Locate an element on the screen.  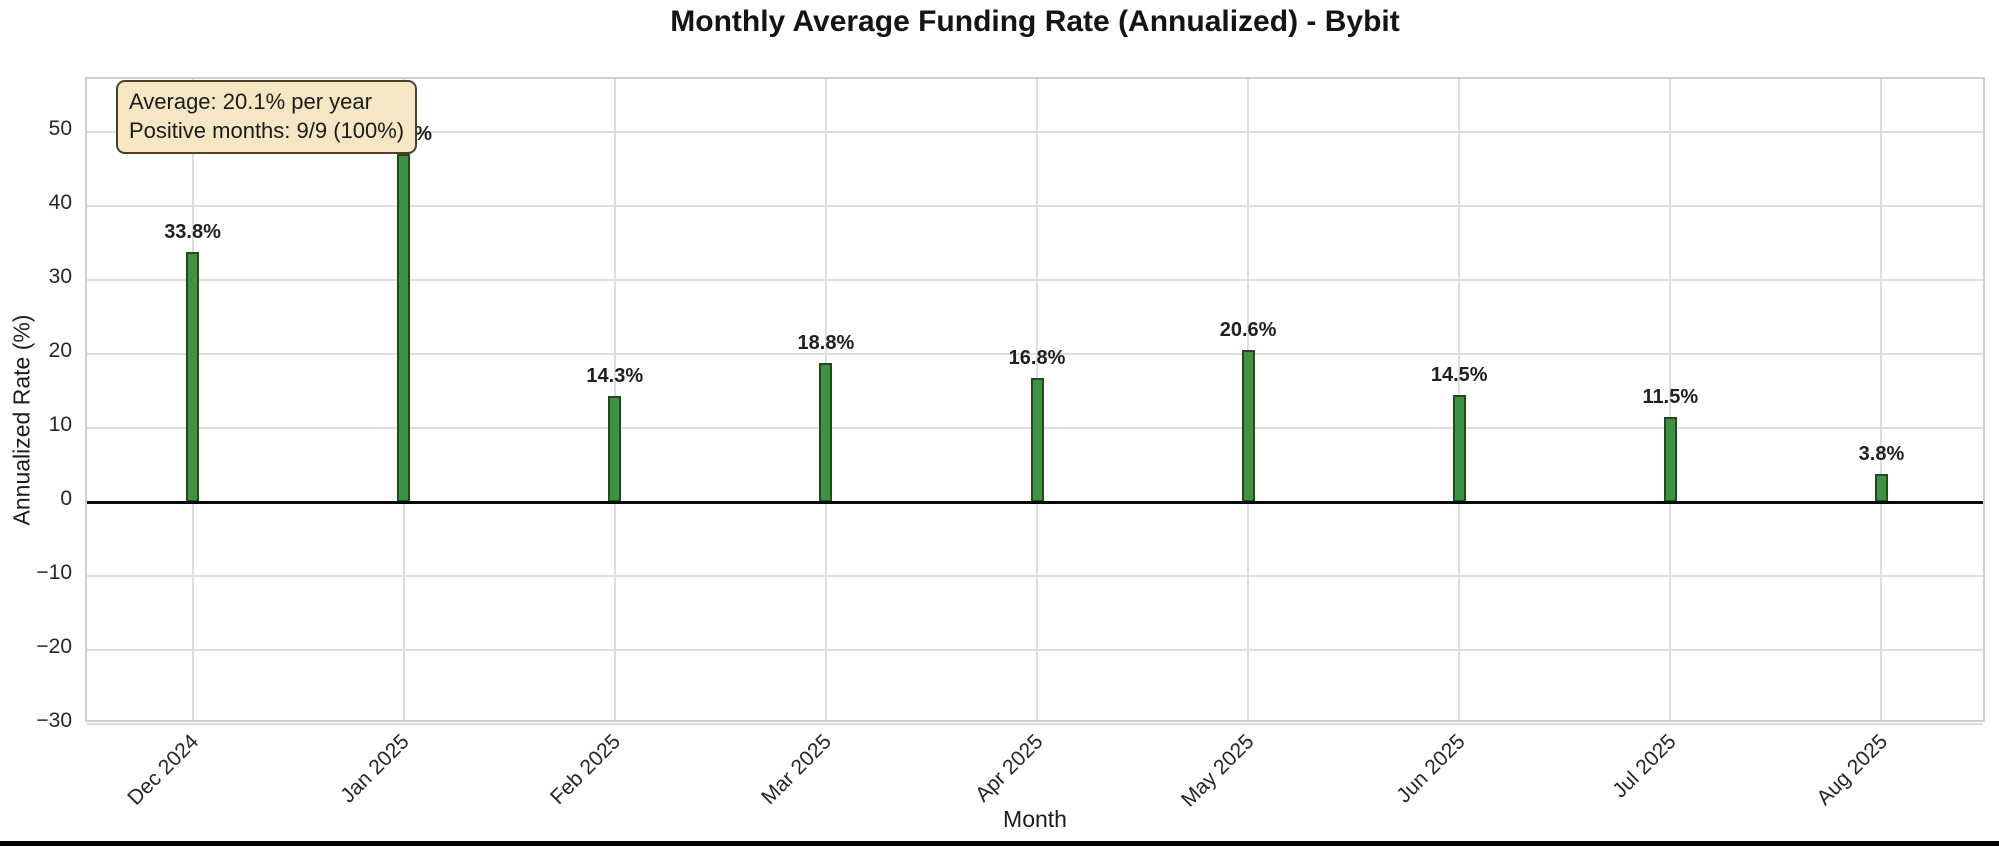
bar-mar-2025 is located at coordinates (826, 433).